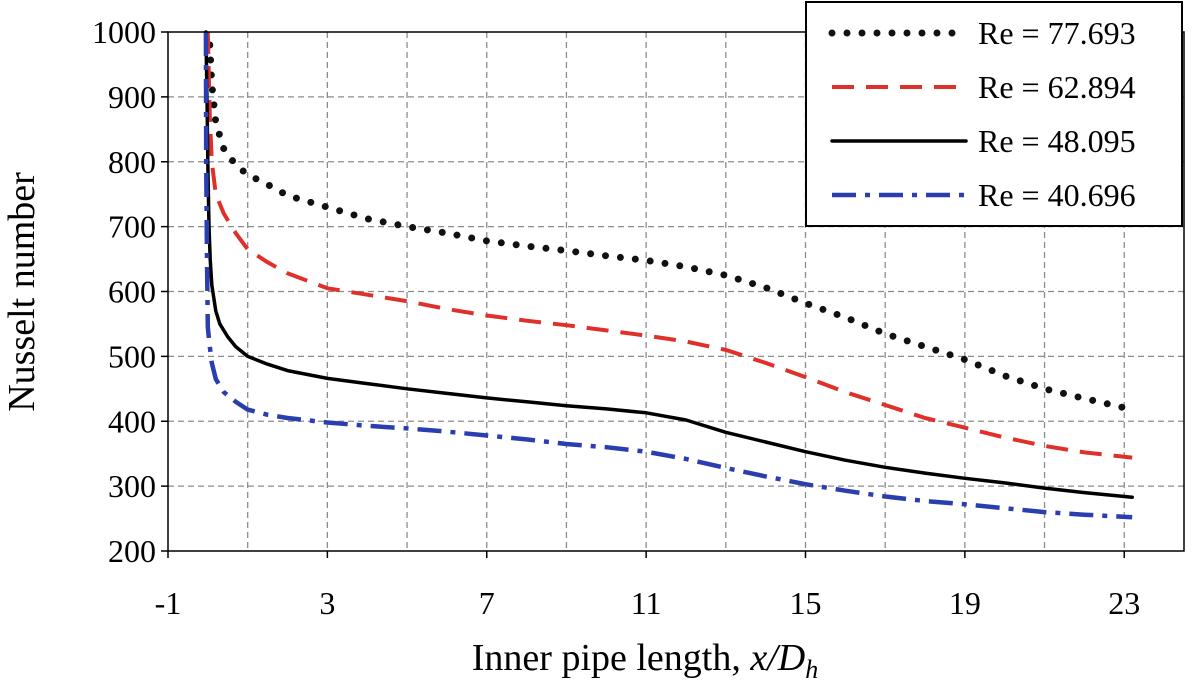  What do you see at coordinates (1057, 195) in the screenshot?
I see `legend-label-4: Re = 40.696` at bounding box center [1057, 195].